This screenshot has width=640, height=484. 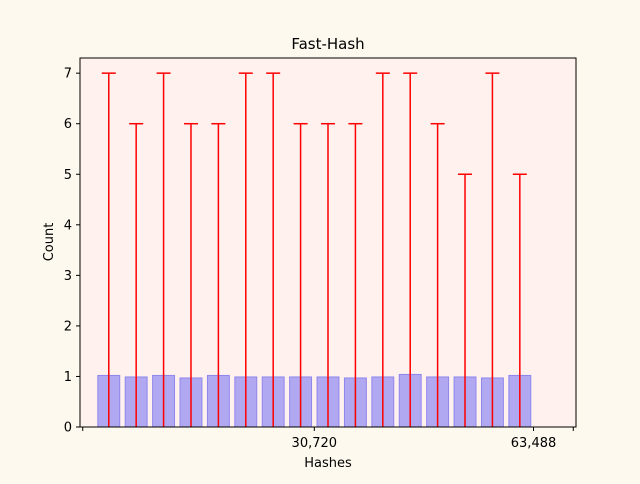 I want to click on x-tick-label: 63,488, so click(x=534, y=443).